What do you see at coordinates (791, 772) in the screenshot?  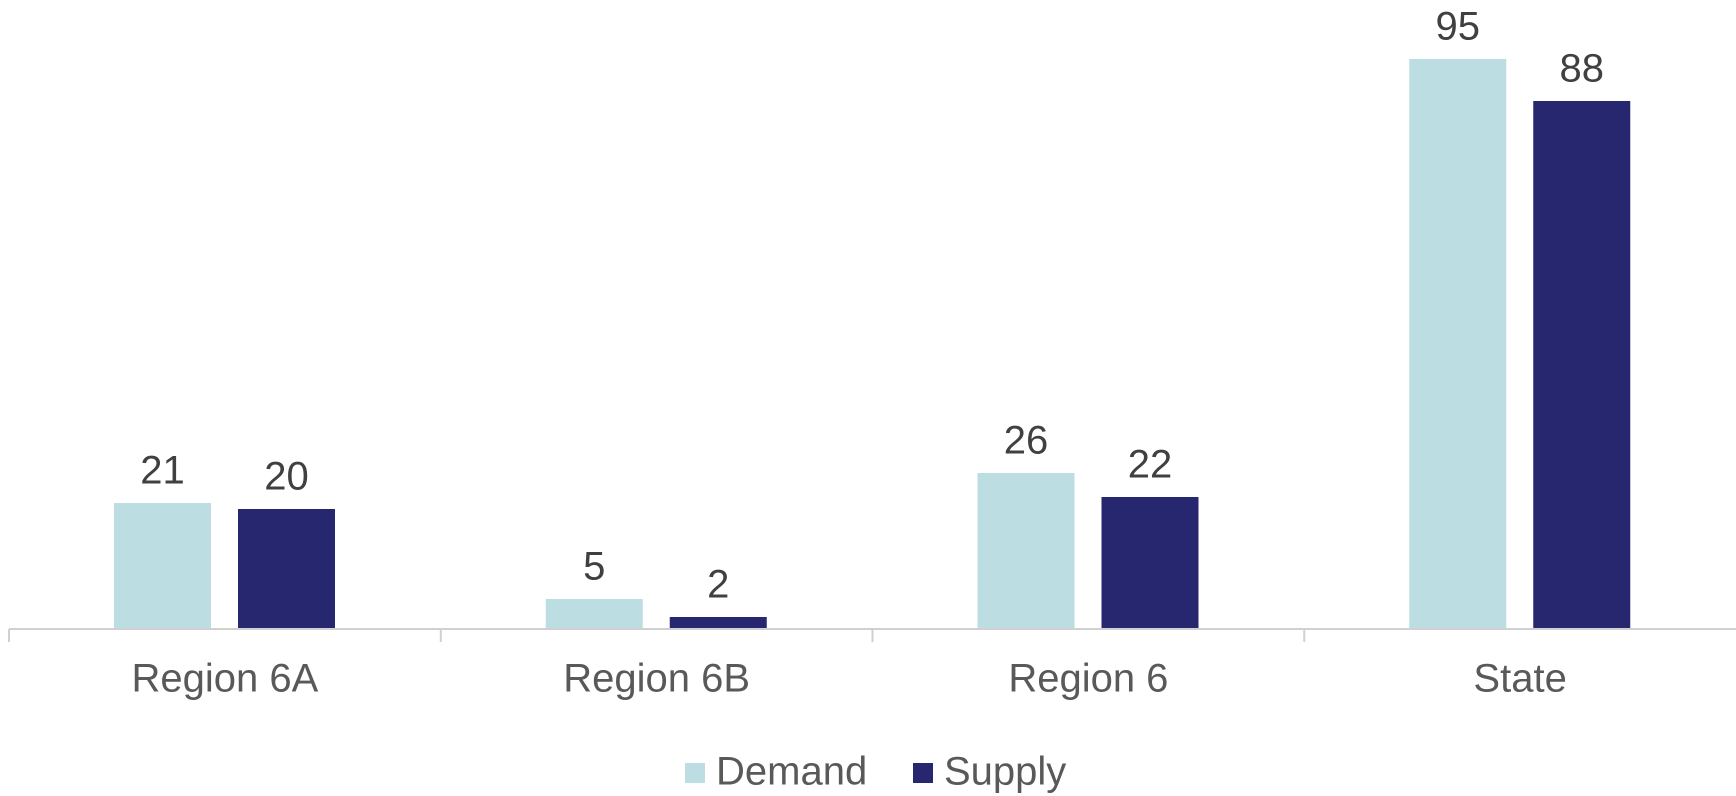 I see `legend-label: Demand` at bounding box center [791, 772].